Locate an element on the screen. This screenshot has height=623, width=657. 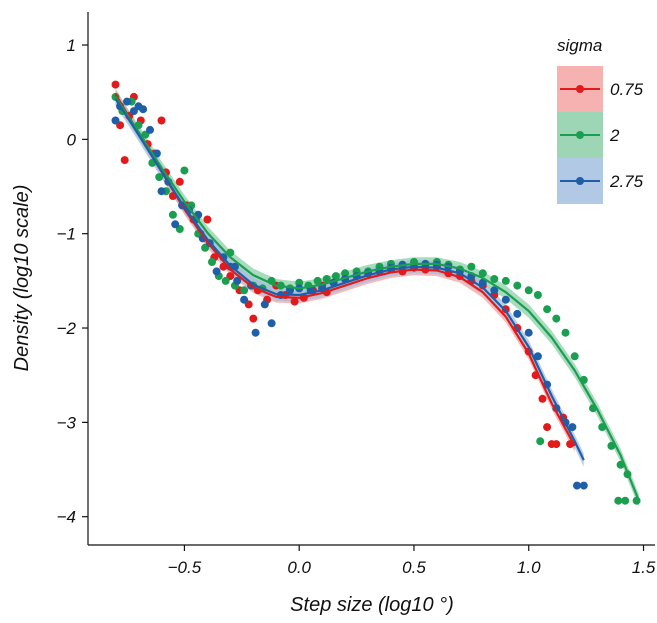
y-tick-label-3: −1 is located at coordinates (66, 234).